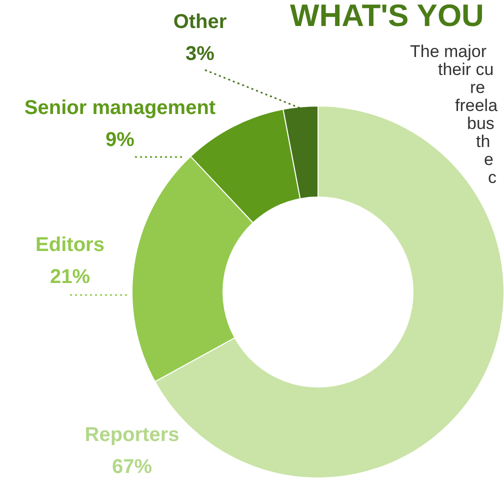 Image resolution: width=504 pixels, height=482 pixels. I want to click on data-label: 9%, so click(120, 140).